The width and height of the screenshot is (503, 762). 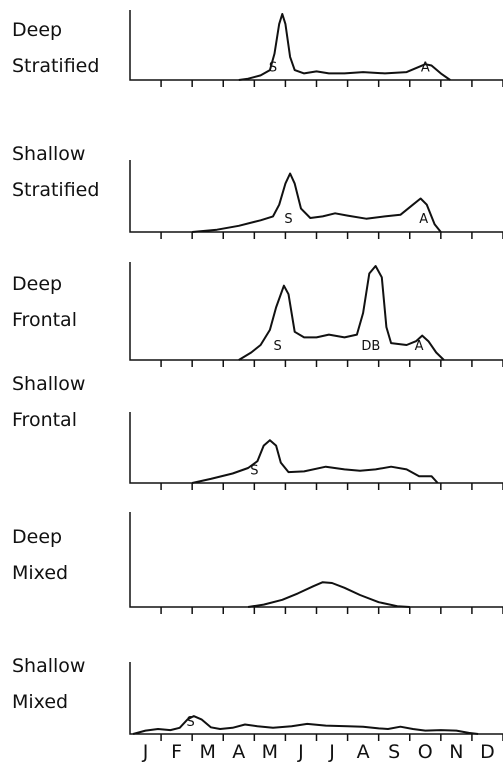 I want to click on month-label: N, so click(x=456, y=751).